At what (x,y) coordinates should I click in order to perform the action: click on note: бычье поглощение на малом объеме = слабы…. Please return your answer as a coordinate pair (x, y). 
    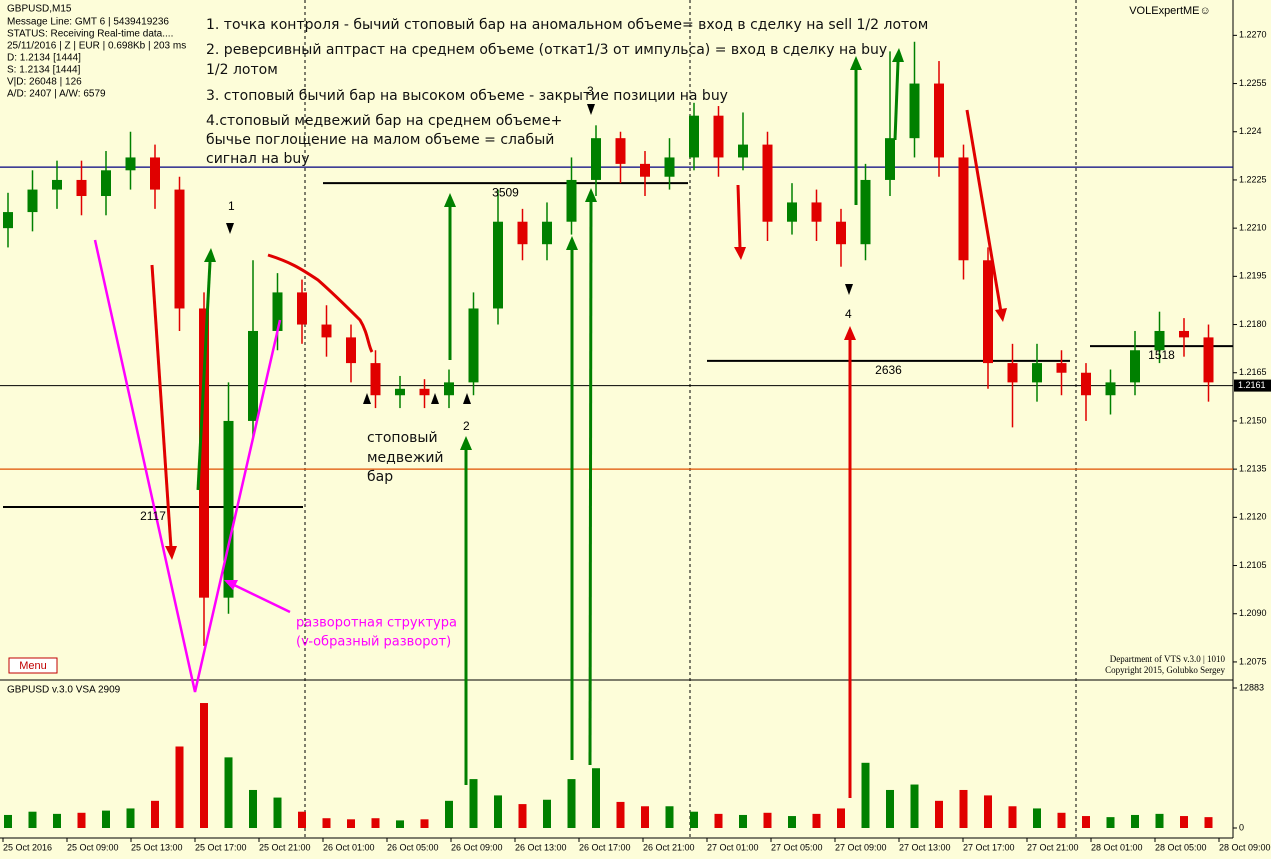
    Looking at the image, I should click on (380, 140).